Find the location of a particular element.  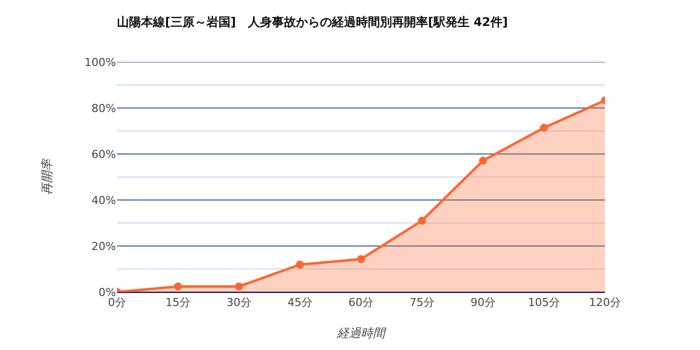

y-tick-label: 60% is located at coordinates (104, 154).